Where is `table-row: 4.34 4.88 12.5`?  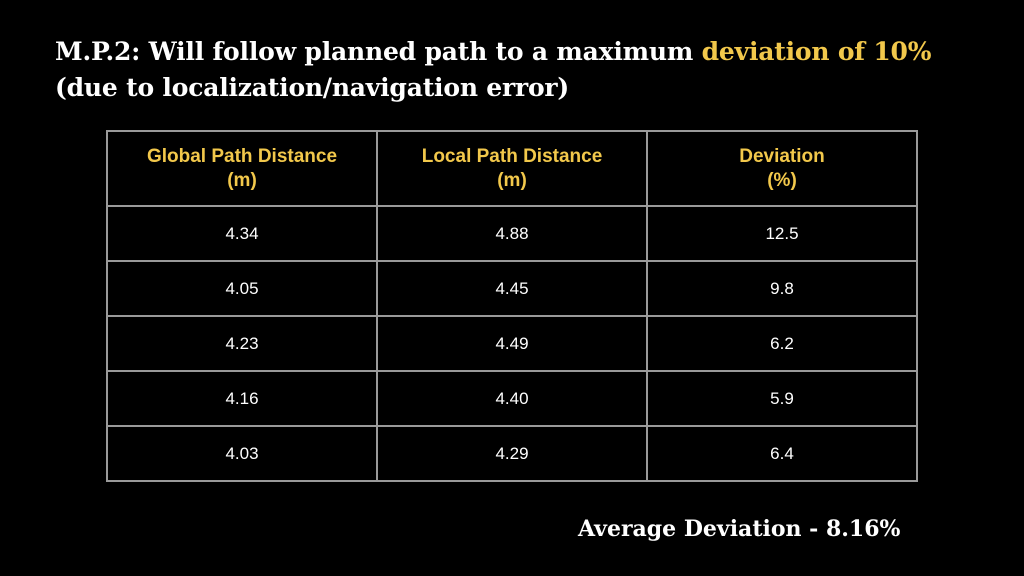
table-row: 4.34 4.88 12.5 is located at coordinates (512, 233).